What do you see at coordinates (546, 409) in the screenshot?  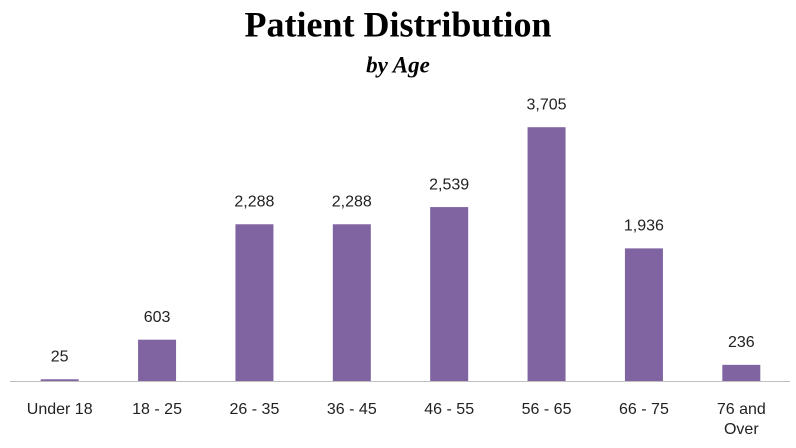 I see `x-tick-label: 56 - 65` at bounding box center [546, 409].